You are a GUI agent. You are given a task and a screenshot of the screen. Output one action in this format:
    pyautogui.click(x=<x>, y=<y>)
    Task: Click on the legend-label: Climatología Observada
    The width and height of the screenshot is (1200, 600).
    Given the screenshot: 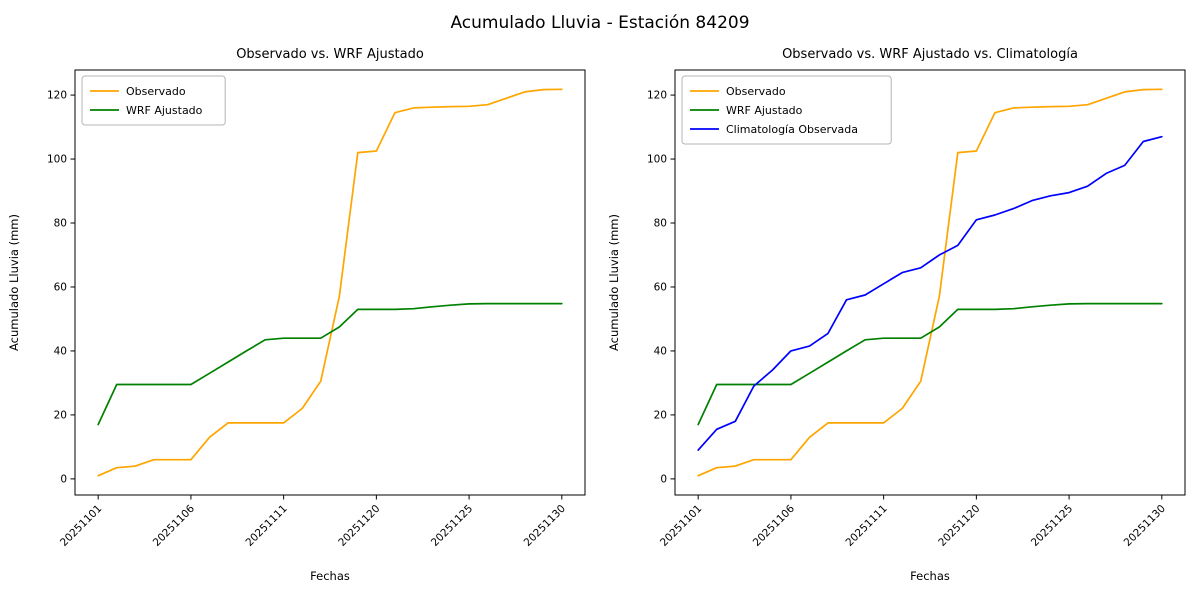 What is the action you would take?
    pyautogui.click(x=792, y=129)
    